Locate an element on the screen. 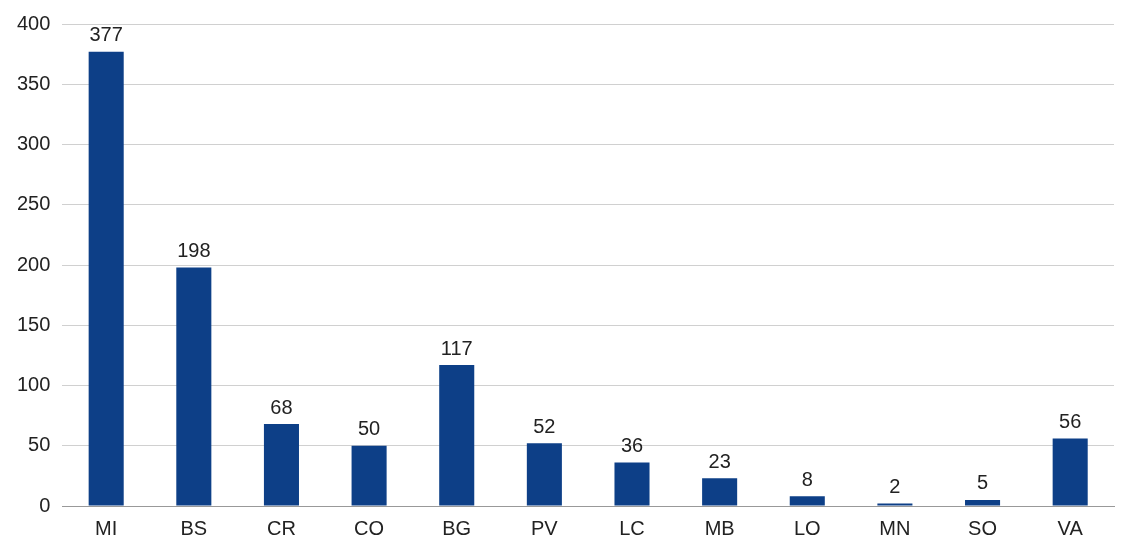  x-tick-label: CR is located at coordinates (281, 527).